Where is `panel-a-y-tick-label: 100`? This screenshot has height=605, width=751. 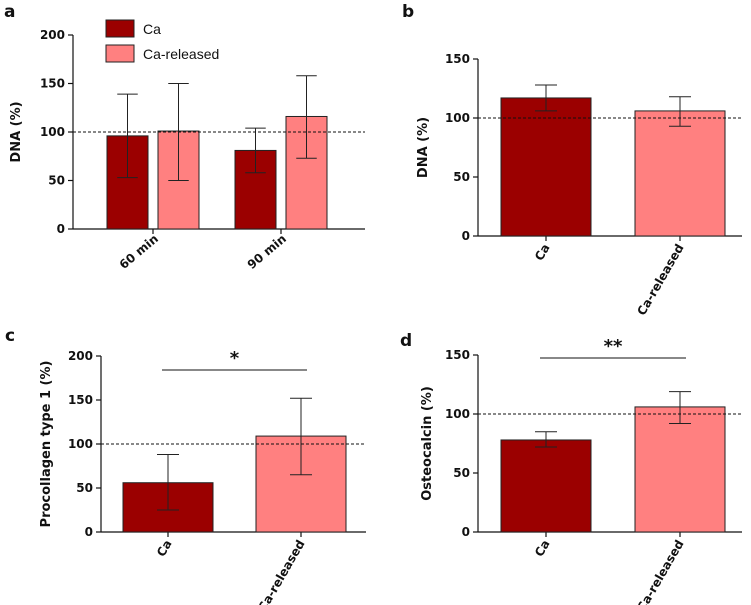 panel-a-y-tick-label: 100 is located at coordinates (52, 132).